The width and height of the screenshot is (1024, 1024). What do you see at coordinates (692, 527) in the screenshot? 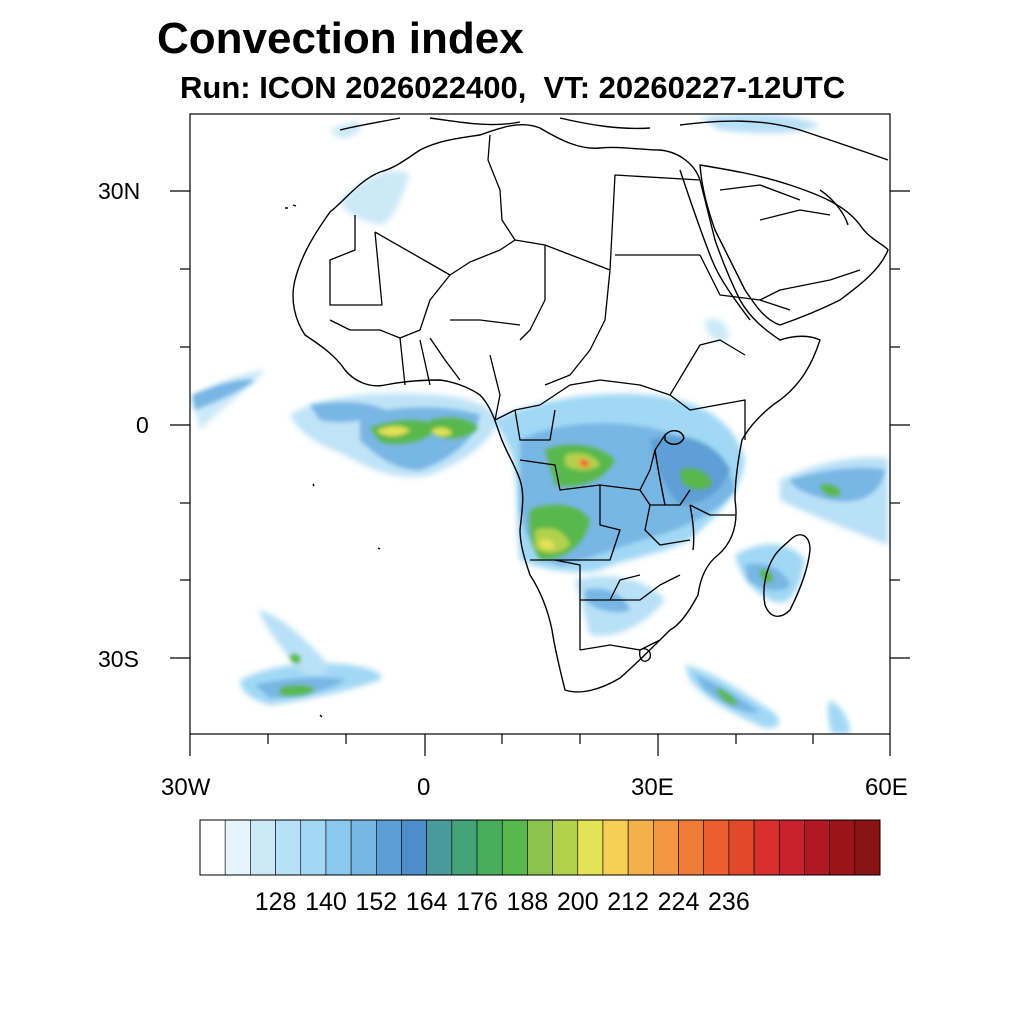
I see `lake-malawi` at bounding box center [692, 527].